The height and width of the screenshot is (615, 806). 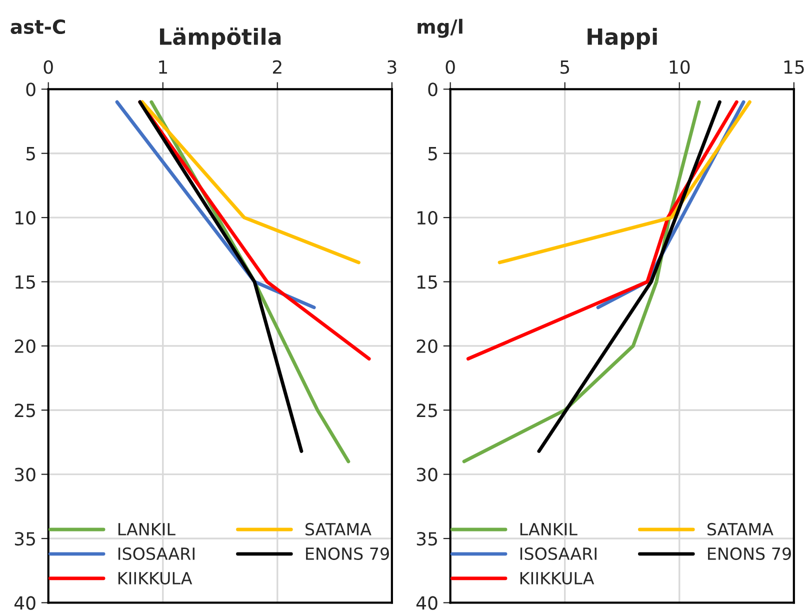 I want to click on x-tick-label: 1, so click(x=163, y=67).